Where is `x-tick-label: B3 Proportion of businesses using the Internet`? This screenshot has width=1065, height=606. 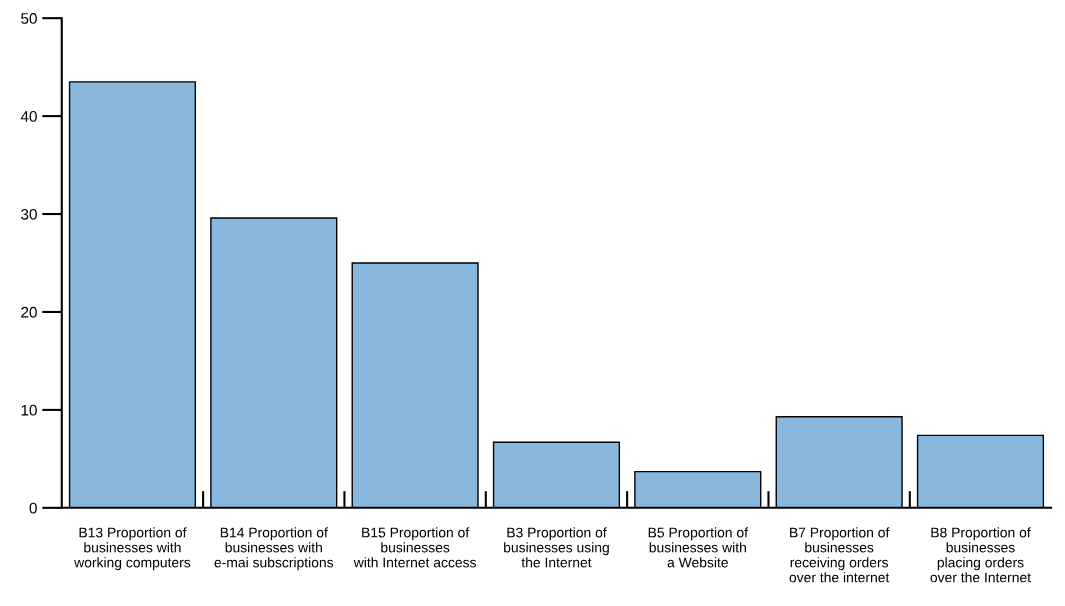 x-tick-label: B3 Proportion of businesses using the Internet is located at coordinates (556, 547).